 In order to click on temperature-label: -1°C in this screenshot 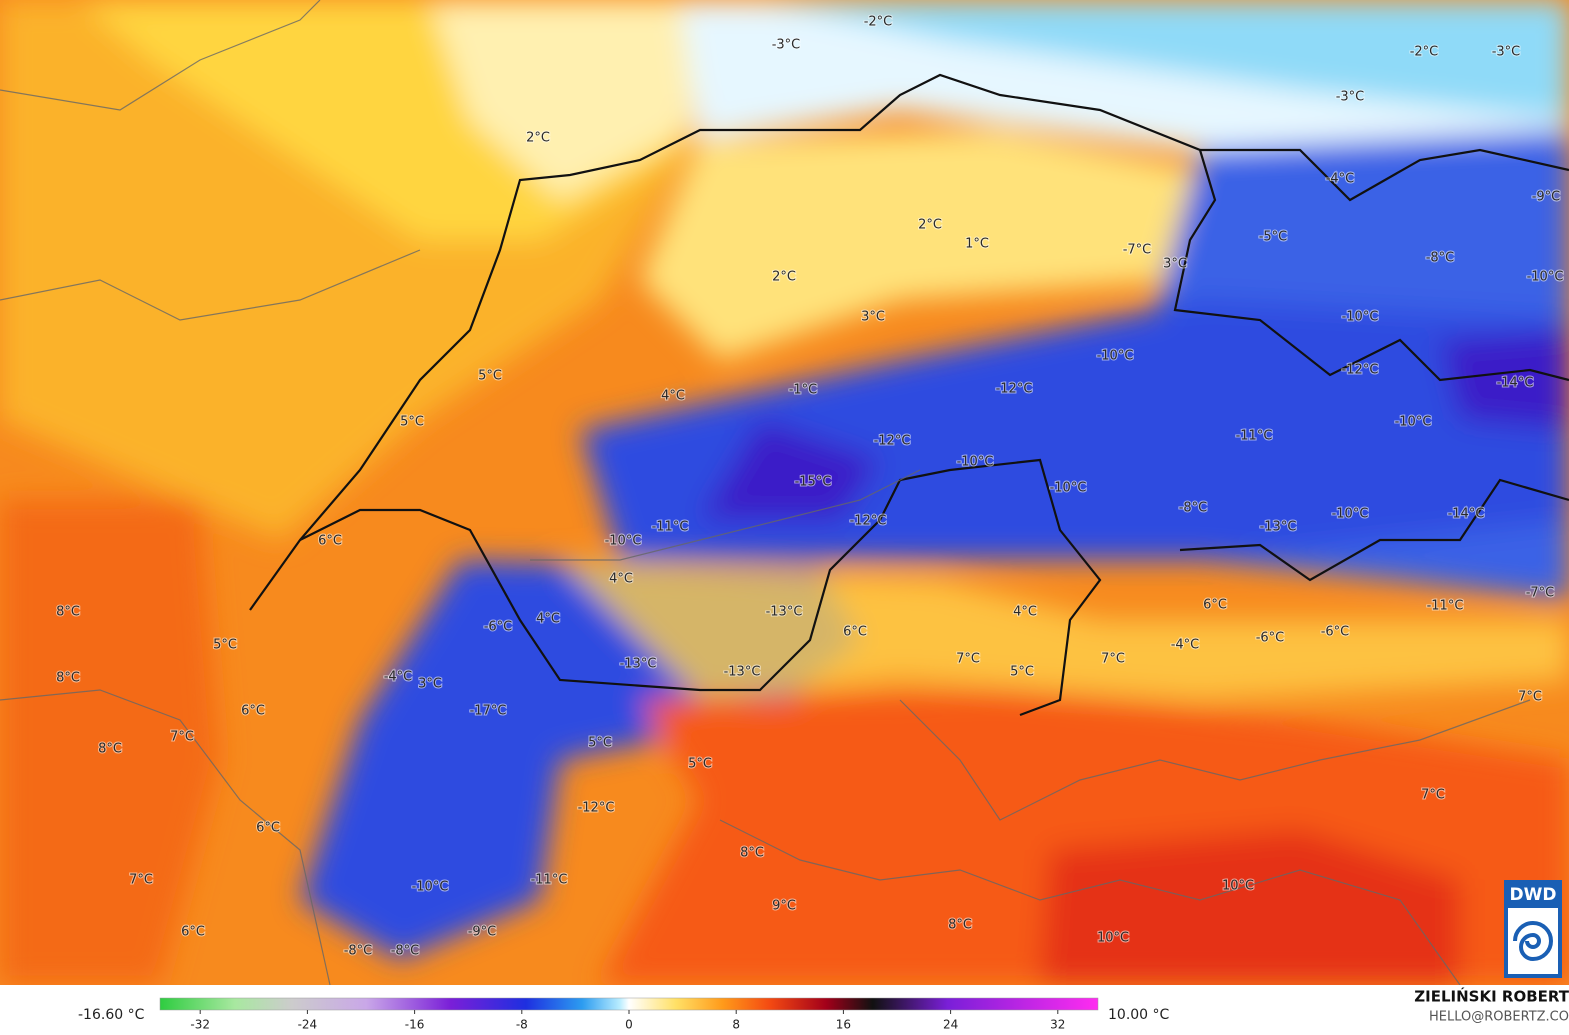, I will do `click(803, 390)`.